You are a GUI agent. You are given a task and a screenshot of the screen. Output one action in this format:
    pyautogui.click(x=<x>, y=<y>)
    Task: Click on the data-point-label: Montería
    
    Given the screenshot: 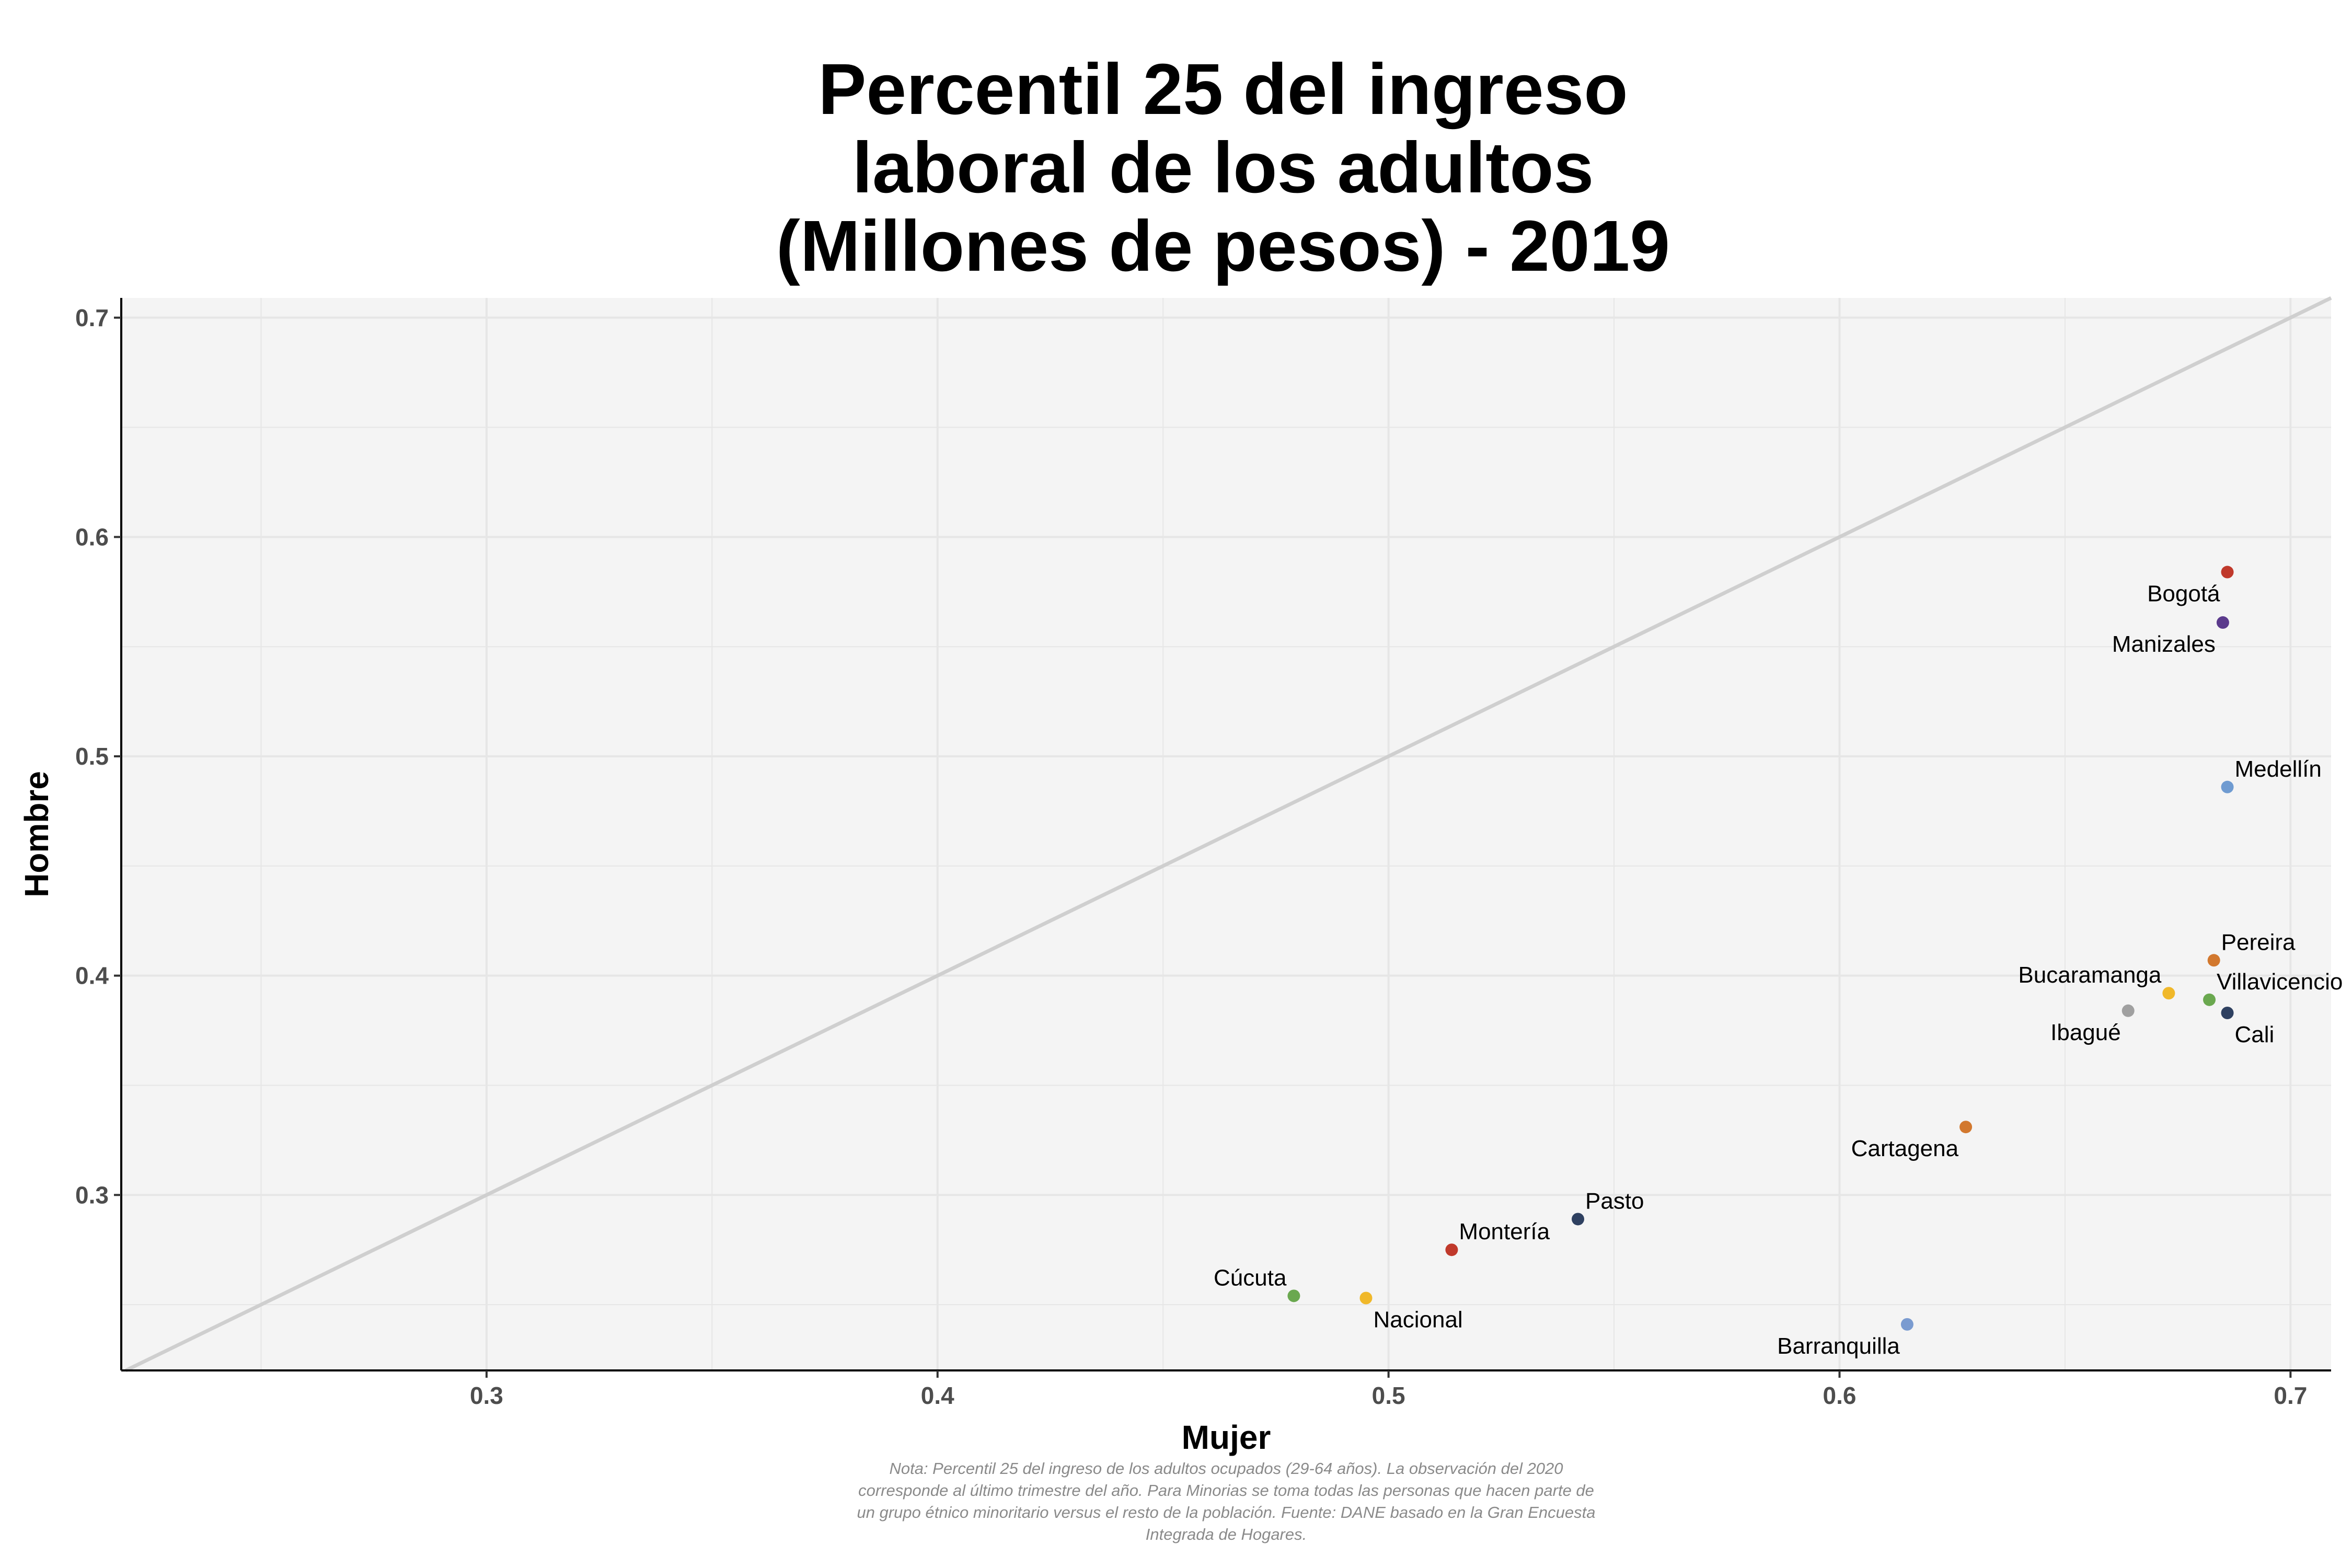 What is the action you would take?
    pyautogui.click(x=1504, y=1231)
    